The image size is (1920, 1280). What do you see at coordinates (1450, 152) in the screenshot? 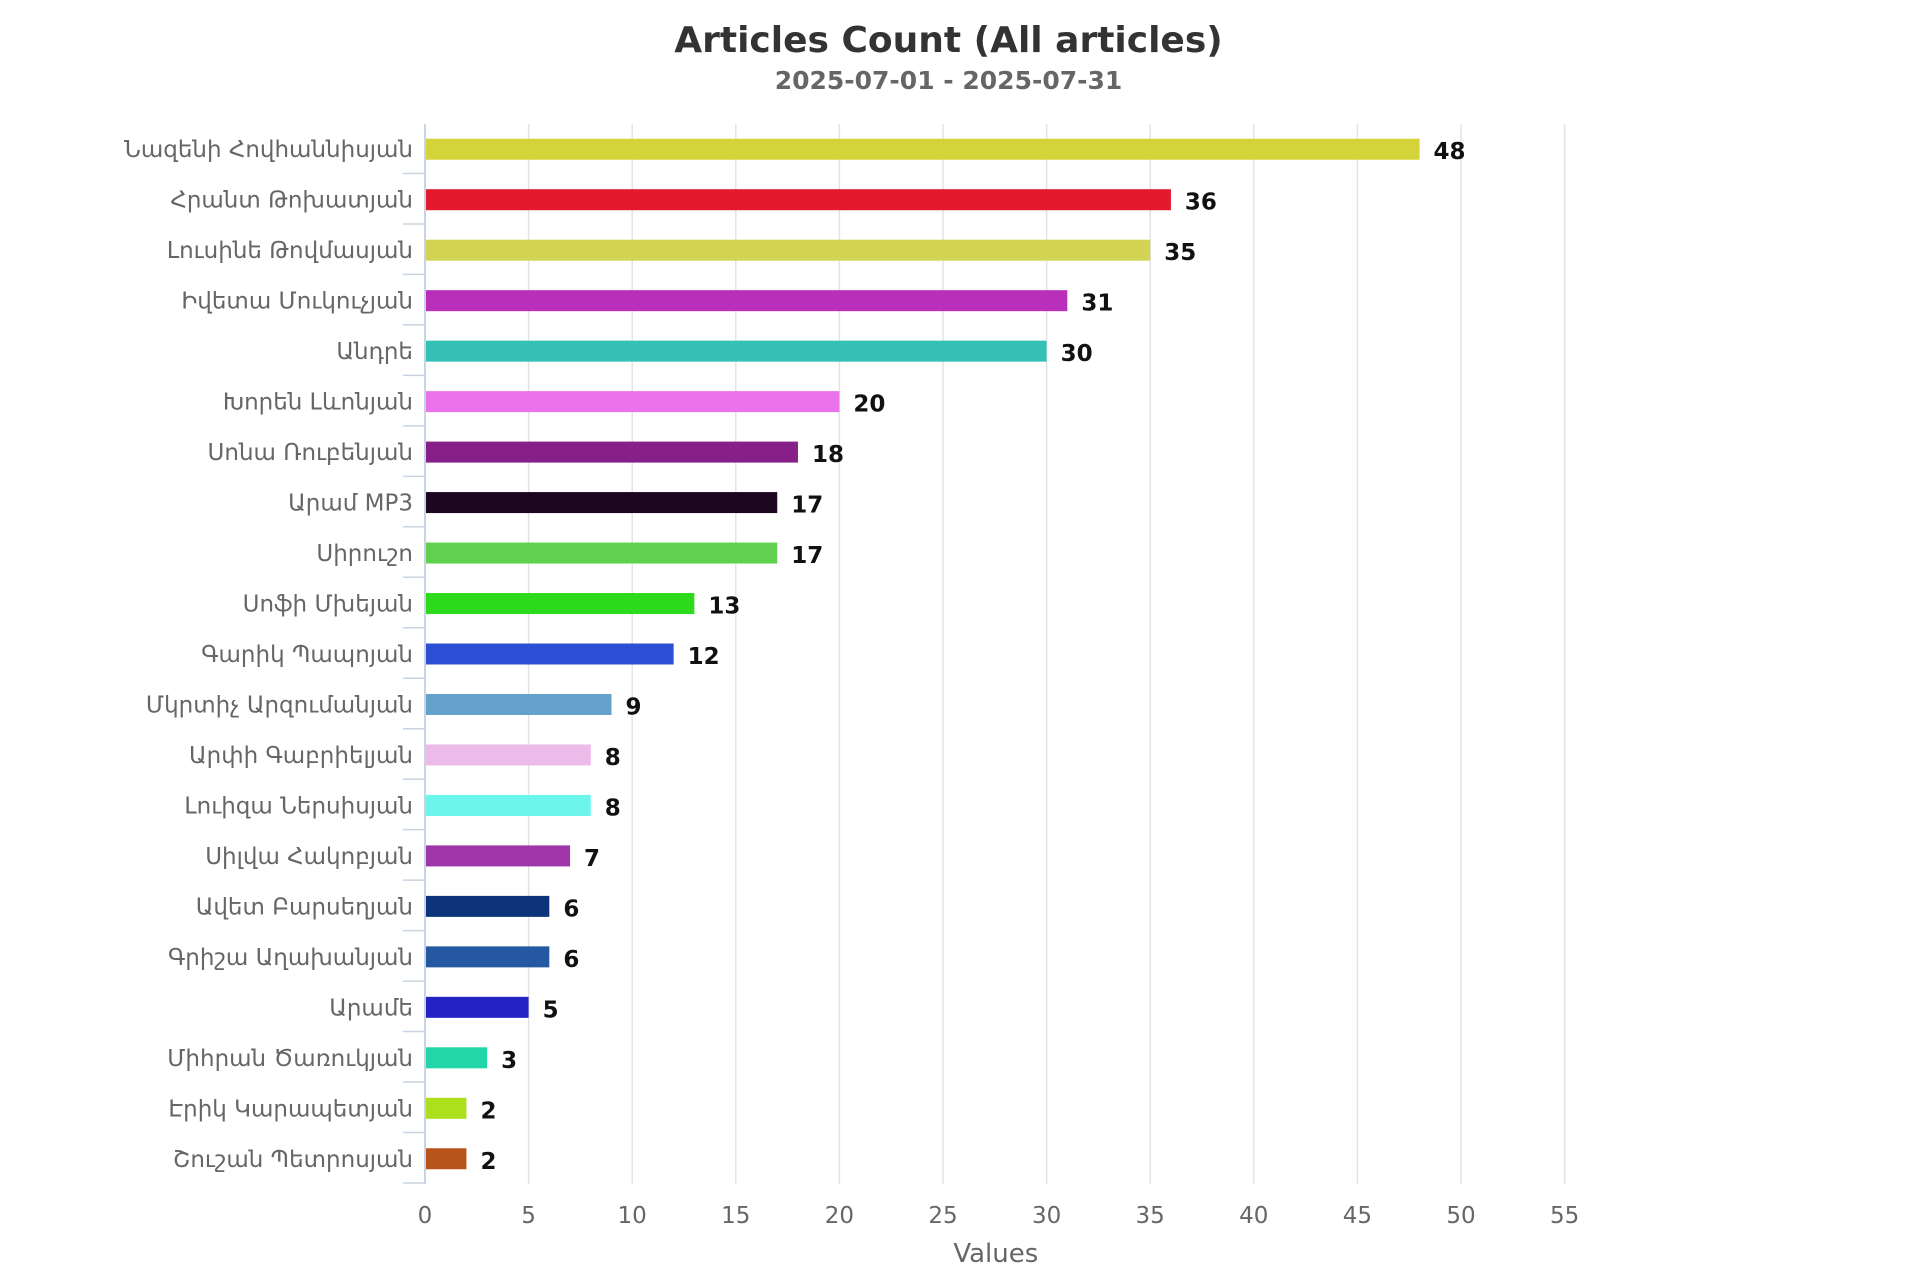
I see `data-label: 48` at bounding box center [1450, 152].